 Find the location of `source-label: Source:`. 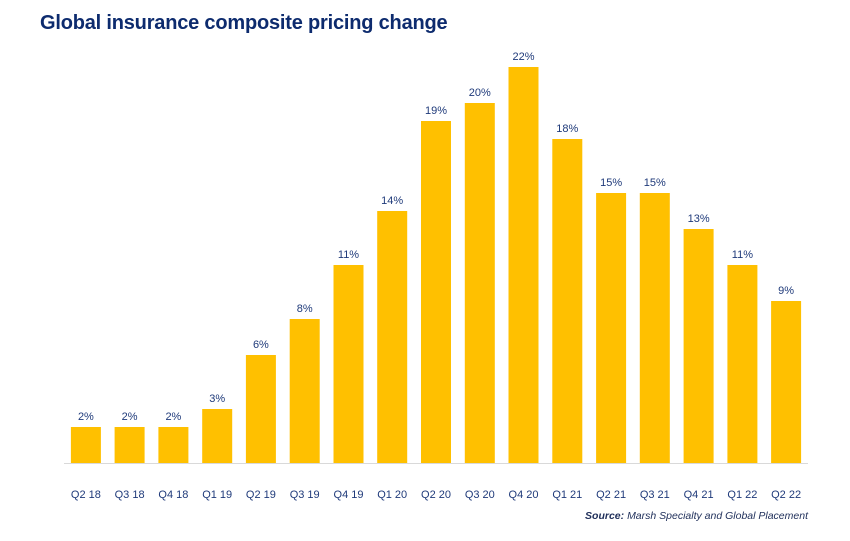

source-label: Source: is located at coordinates (605, 516).